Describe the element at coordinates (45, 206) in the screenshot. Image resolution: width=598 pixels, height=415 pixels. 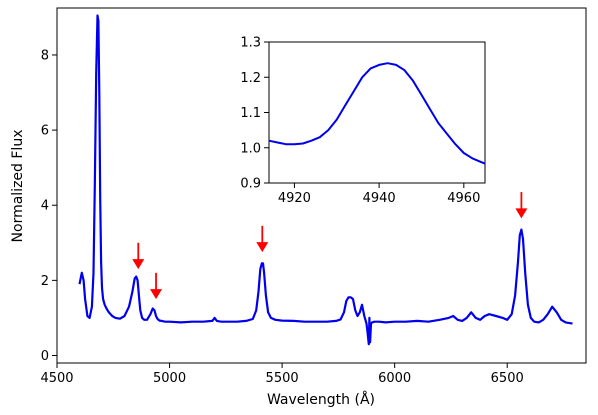
I see `main-y-tick-label: 4` at that location.